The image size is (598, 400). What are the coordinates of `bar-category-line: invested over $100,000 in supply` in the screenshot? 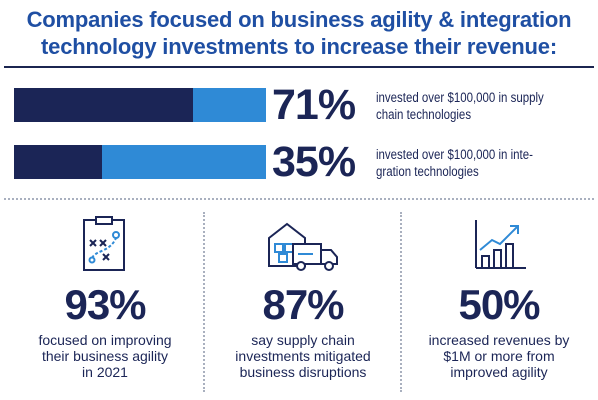 It's located at (460, 97).